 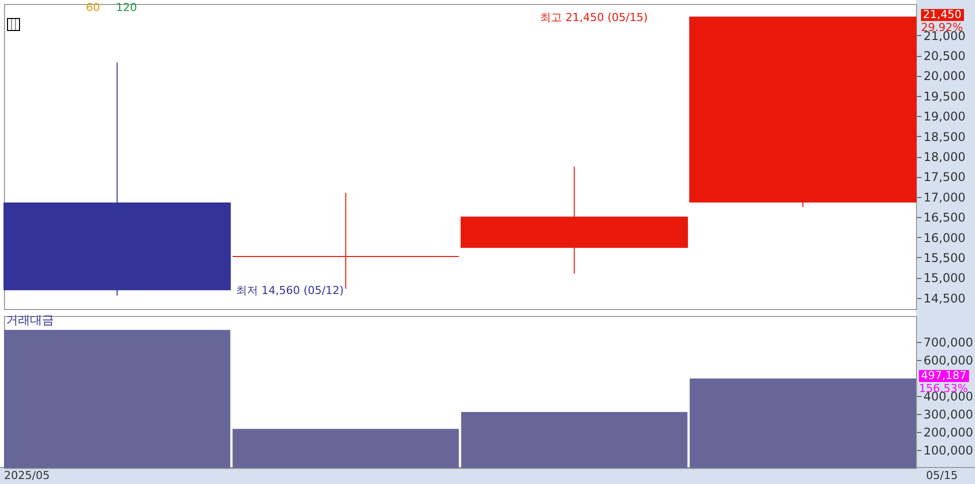 What do you see at coordinates (945, 76) in the screenshot?
I see `y-tick-label: 20,000` at bounding box center [945, 76].